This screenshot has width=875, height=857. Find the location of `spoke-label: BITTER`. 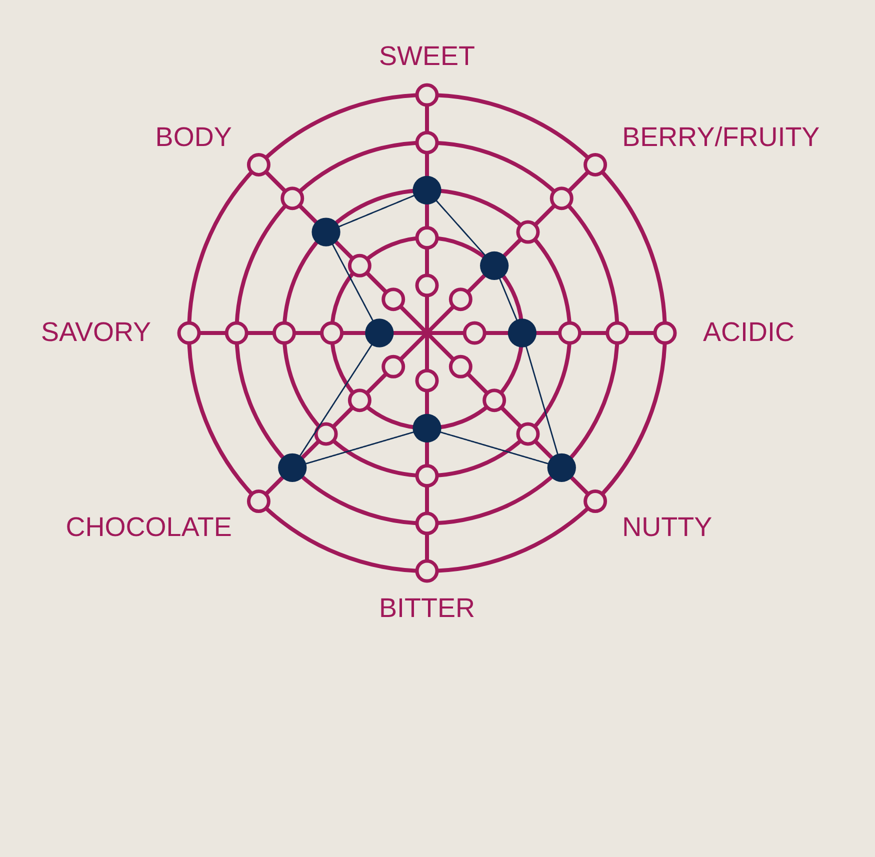

spoke-label: BITTER is located at coordinates (427, 608).